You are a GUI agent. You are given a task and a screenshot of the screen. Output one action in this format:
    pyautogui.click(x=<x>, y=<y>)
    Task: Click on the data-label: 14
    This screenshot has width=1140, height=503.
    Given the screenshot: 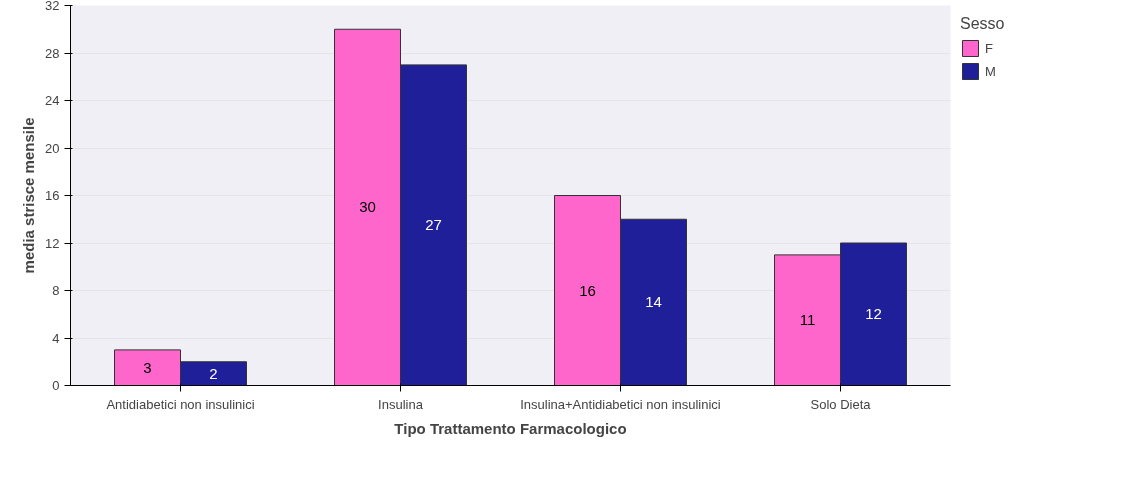 What is the action you would take?
    pyautogui.click(x=653, y=302)
    